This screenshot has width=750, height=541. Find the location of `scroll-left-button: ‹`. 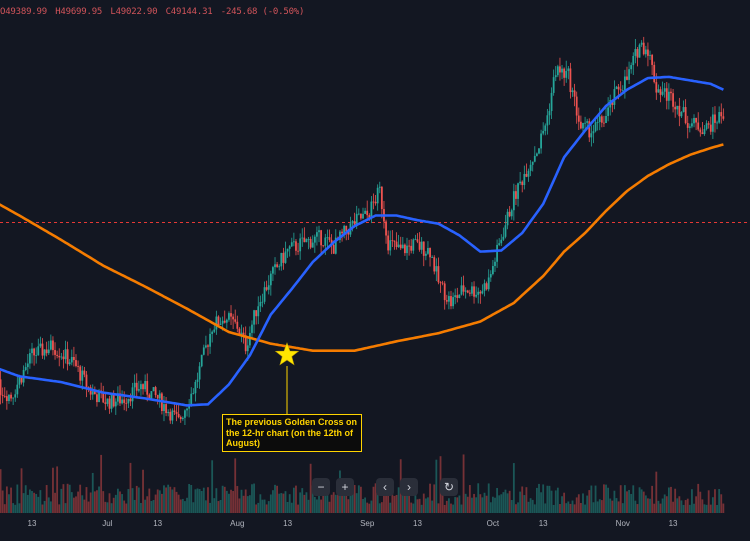

scroll-left-button: ‹ is located at coordinates (385, 487).